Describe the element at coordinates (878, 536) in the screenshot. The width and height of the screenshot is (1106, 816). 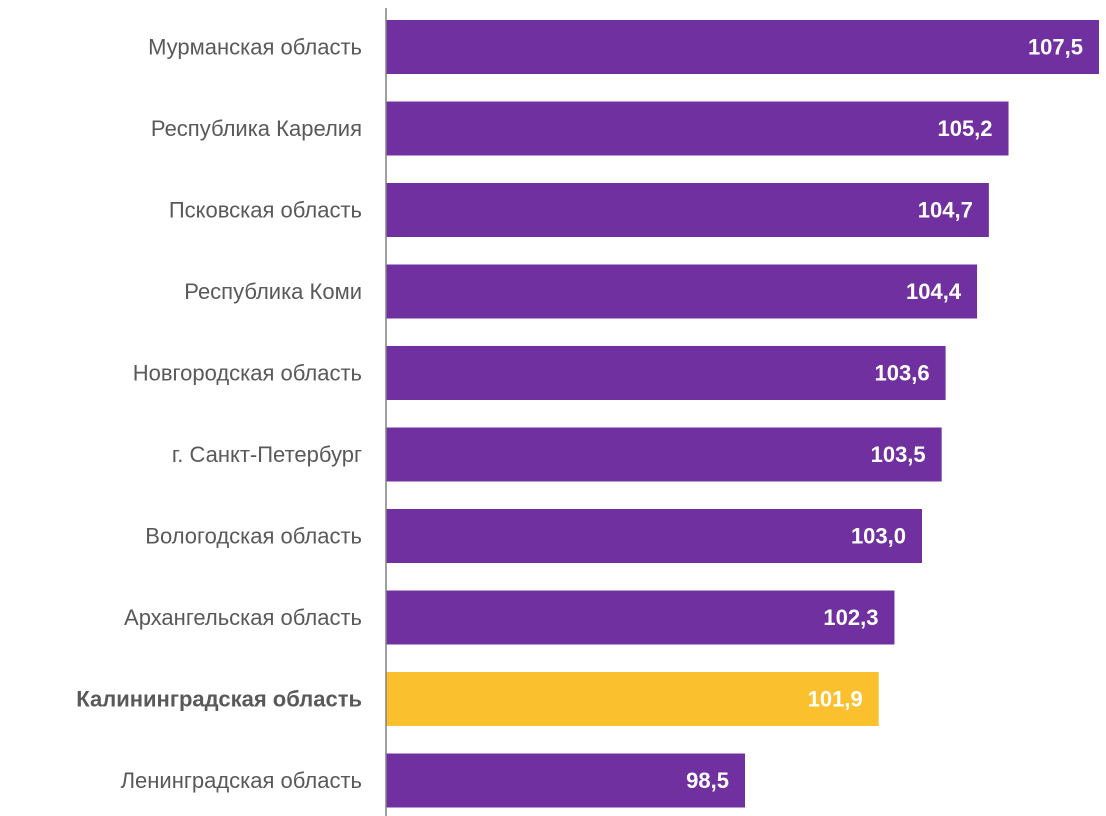
I see `data-label: 103,0` at that location.